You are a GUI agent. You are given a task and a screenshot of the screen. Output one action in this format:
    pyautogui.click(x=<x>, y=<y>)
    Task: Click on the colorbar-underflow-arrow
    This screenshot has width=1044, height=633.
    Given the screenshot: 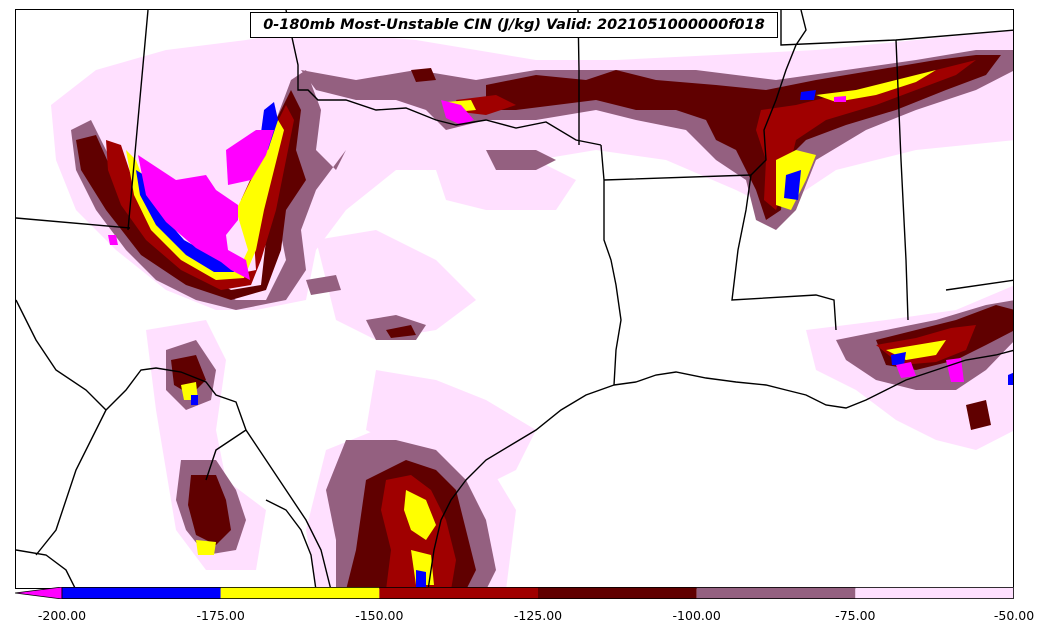 What is the action you would take?
    pyautogui.click(x=39, y=593)
    